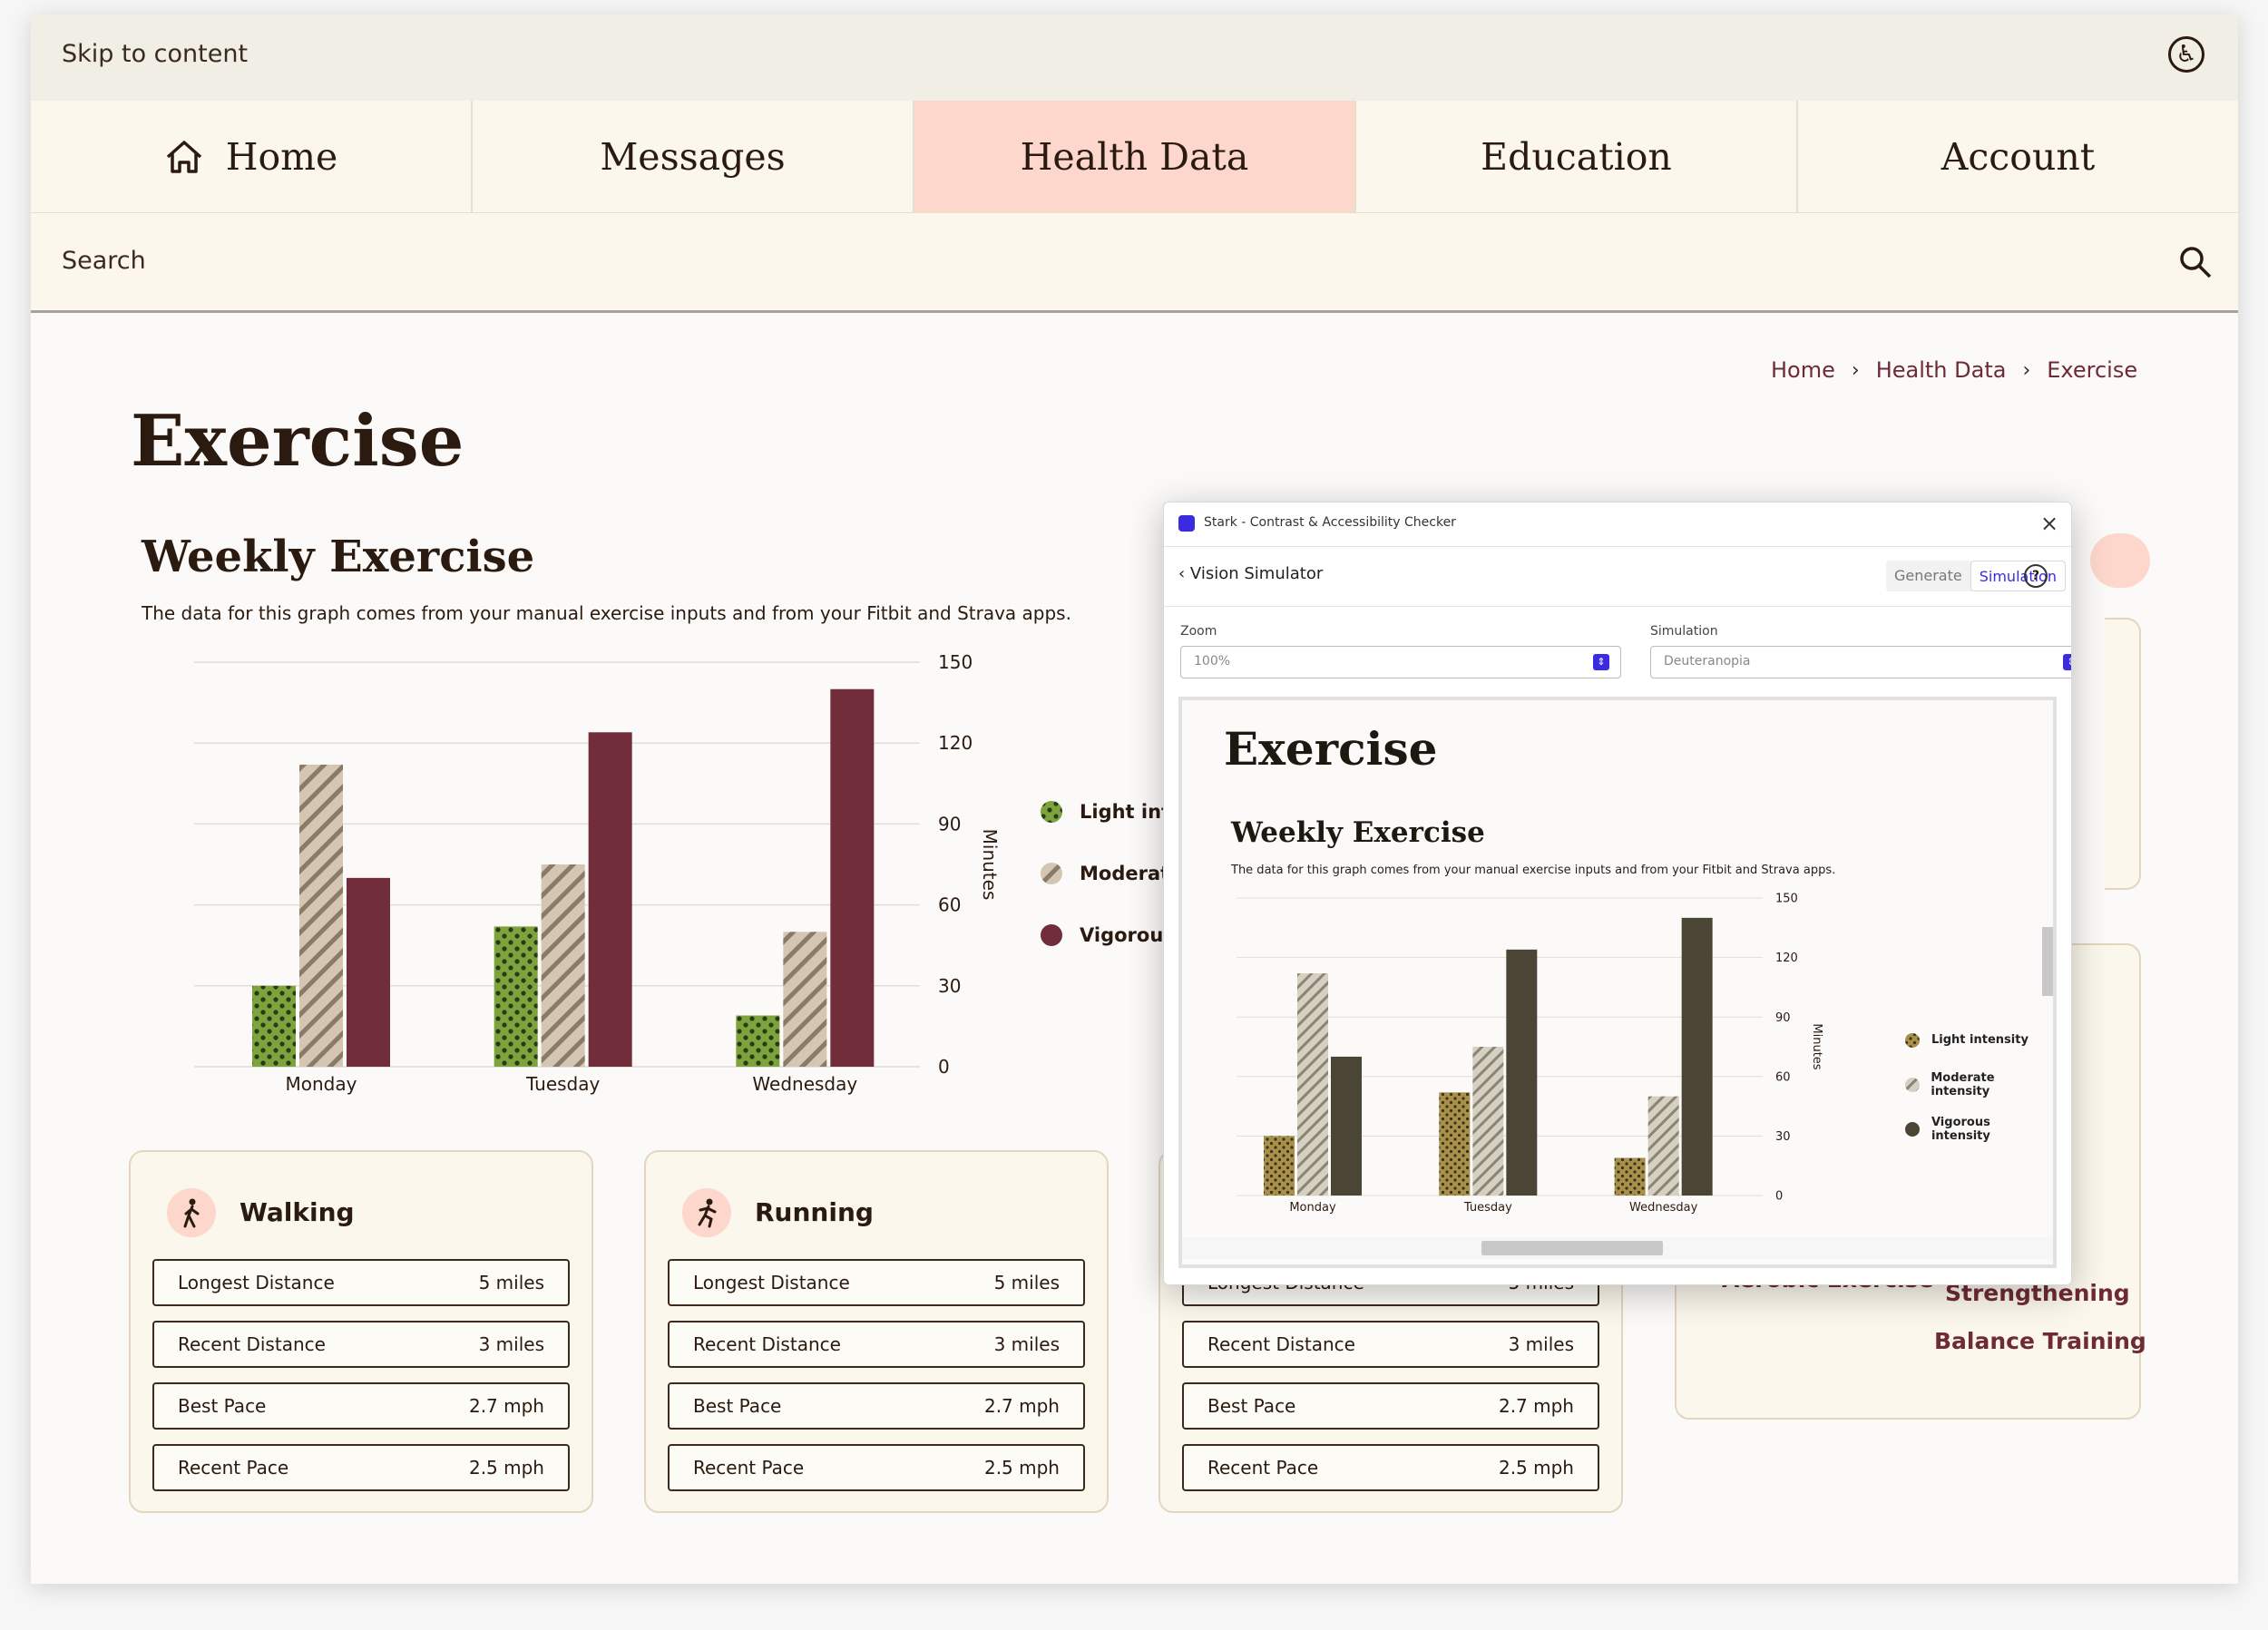 This screenshot has height=1630, width=2268. What do you see at coordinates (2018, 576) in the screenshot?
I see `tab-simulation: Simulation` at bounding box center [2018, 576].